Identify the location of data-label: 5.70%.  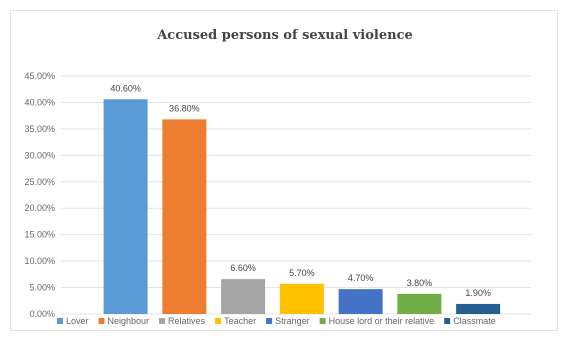
(302, 273).